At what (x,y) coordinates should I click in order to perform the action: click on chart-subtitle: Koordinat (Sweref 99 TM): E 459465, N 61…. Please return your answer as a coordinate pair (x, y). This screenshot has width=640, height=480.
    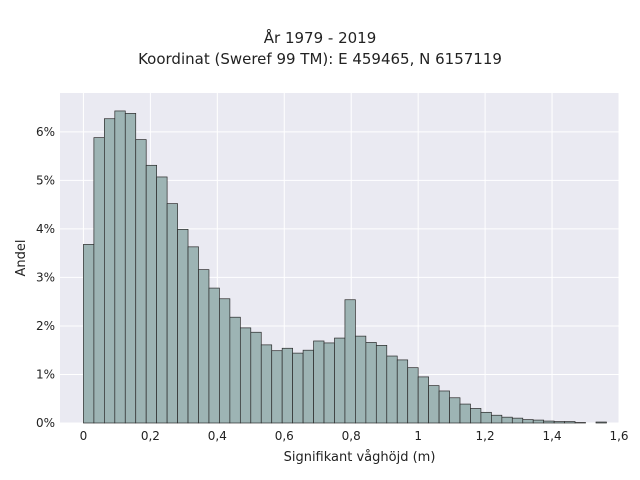
    Looking at the image, I should click on (320, 59).